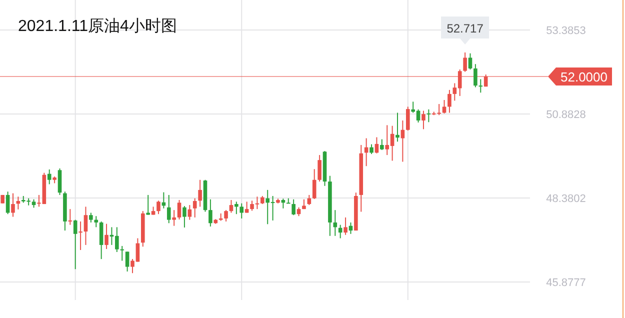 This screenshot has width=625, height=318. I want to click on title: 2021.1.11原油4小时图, so click(97, 26).